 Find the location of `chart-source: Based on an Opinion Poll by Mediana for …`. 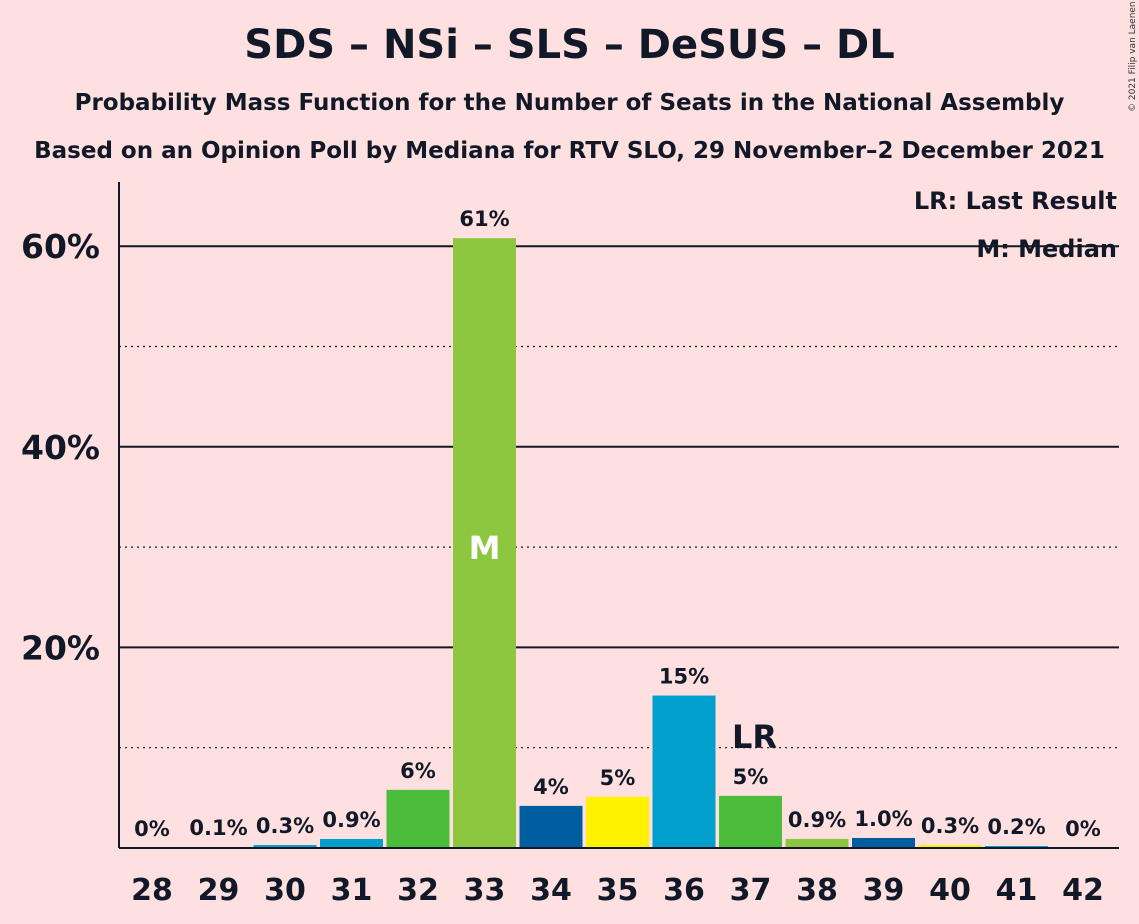

chart-source: Based on an Opinion Poll by Mediana for … is located at coordinates (569, 151).